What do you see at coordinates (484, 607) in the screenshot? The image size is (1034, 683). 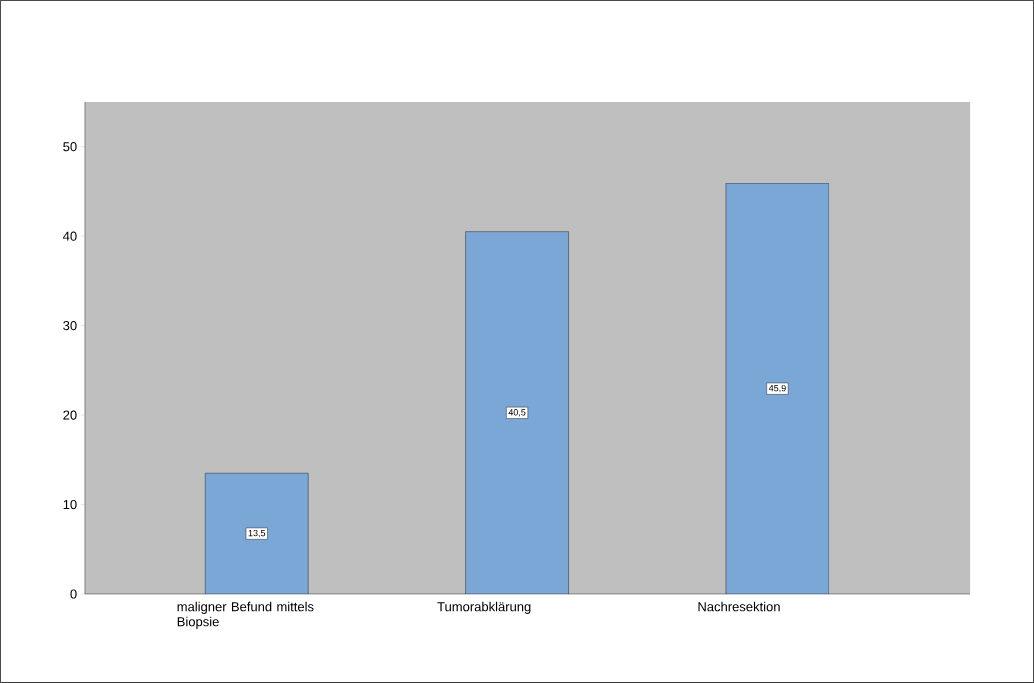 I see `x-tick-label: Tumorabklärung` at bounding box center [484, 607].